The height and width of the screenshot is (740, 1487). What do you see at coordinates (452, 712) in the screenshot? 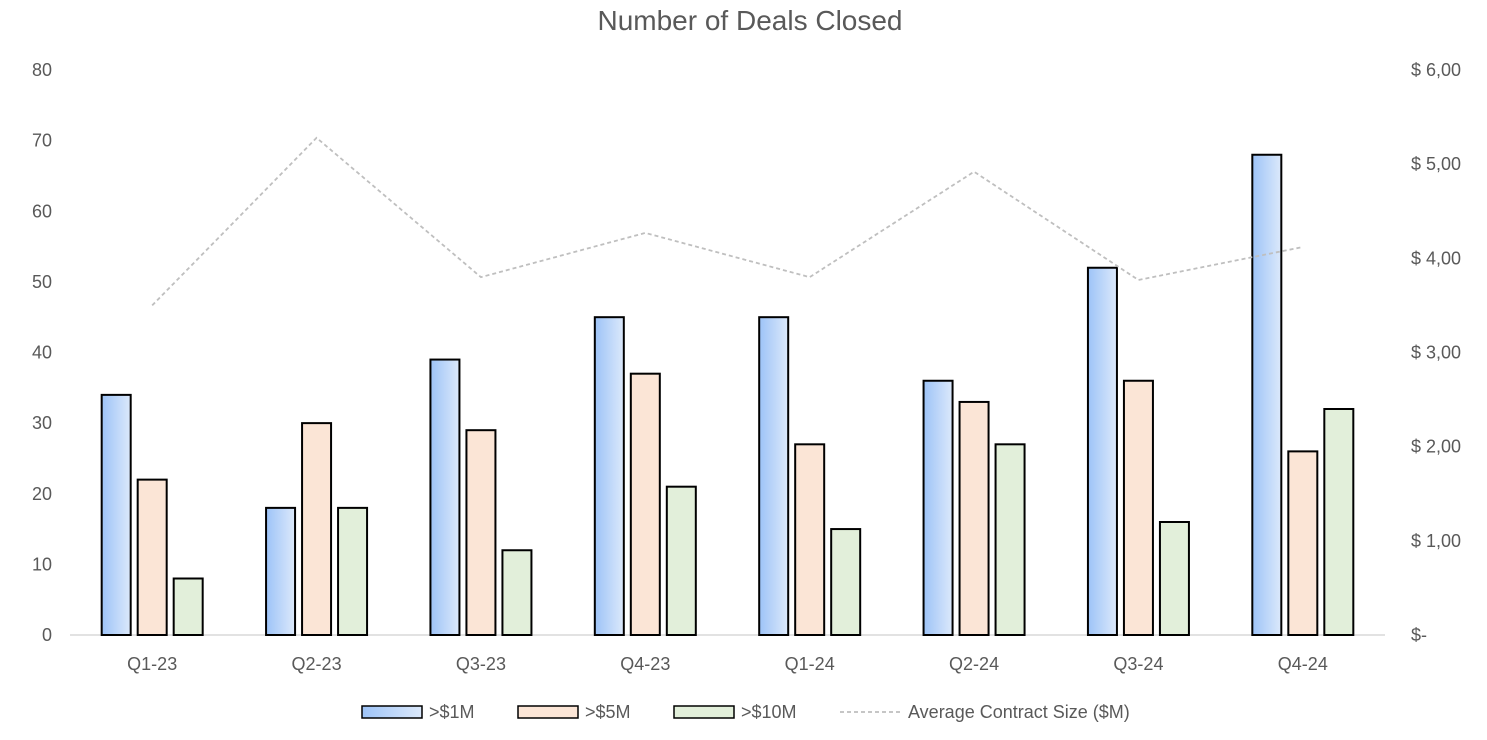
I see `legend-label: >$1M` at bounding box center [452, 712].